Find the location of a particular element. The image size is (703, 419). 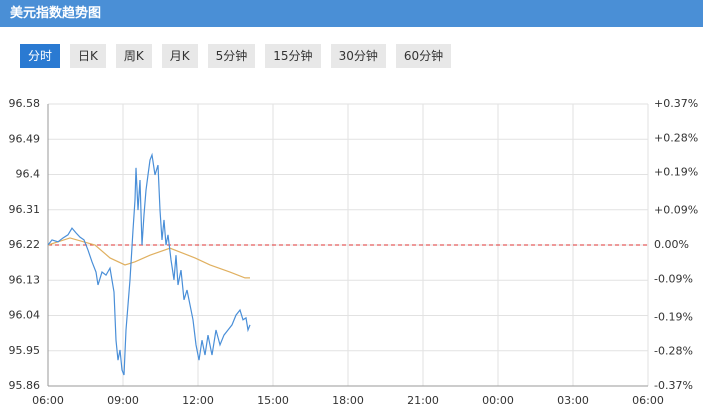

x-tick-label: 00:00 is located at coordinates (498, 400).